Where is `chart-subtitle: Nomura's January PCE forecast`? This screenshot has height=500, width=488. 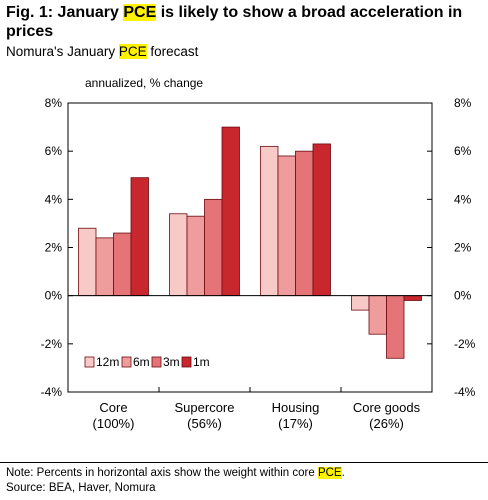 chart-subtitle: Nomura's January PCE forecast is located at coordinates (102, 51).